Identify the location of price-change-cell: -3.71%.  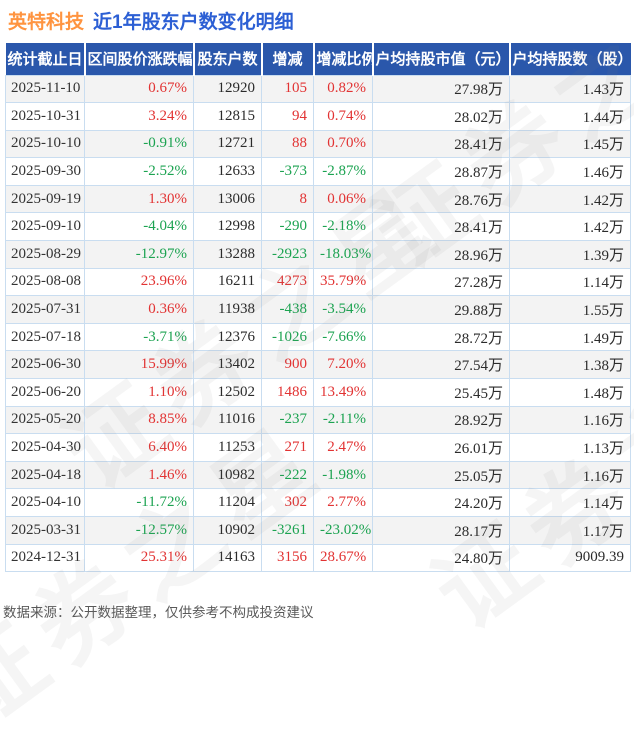
(139, 337).